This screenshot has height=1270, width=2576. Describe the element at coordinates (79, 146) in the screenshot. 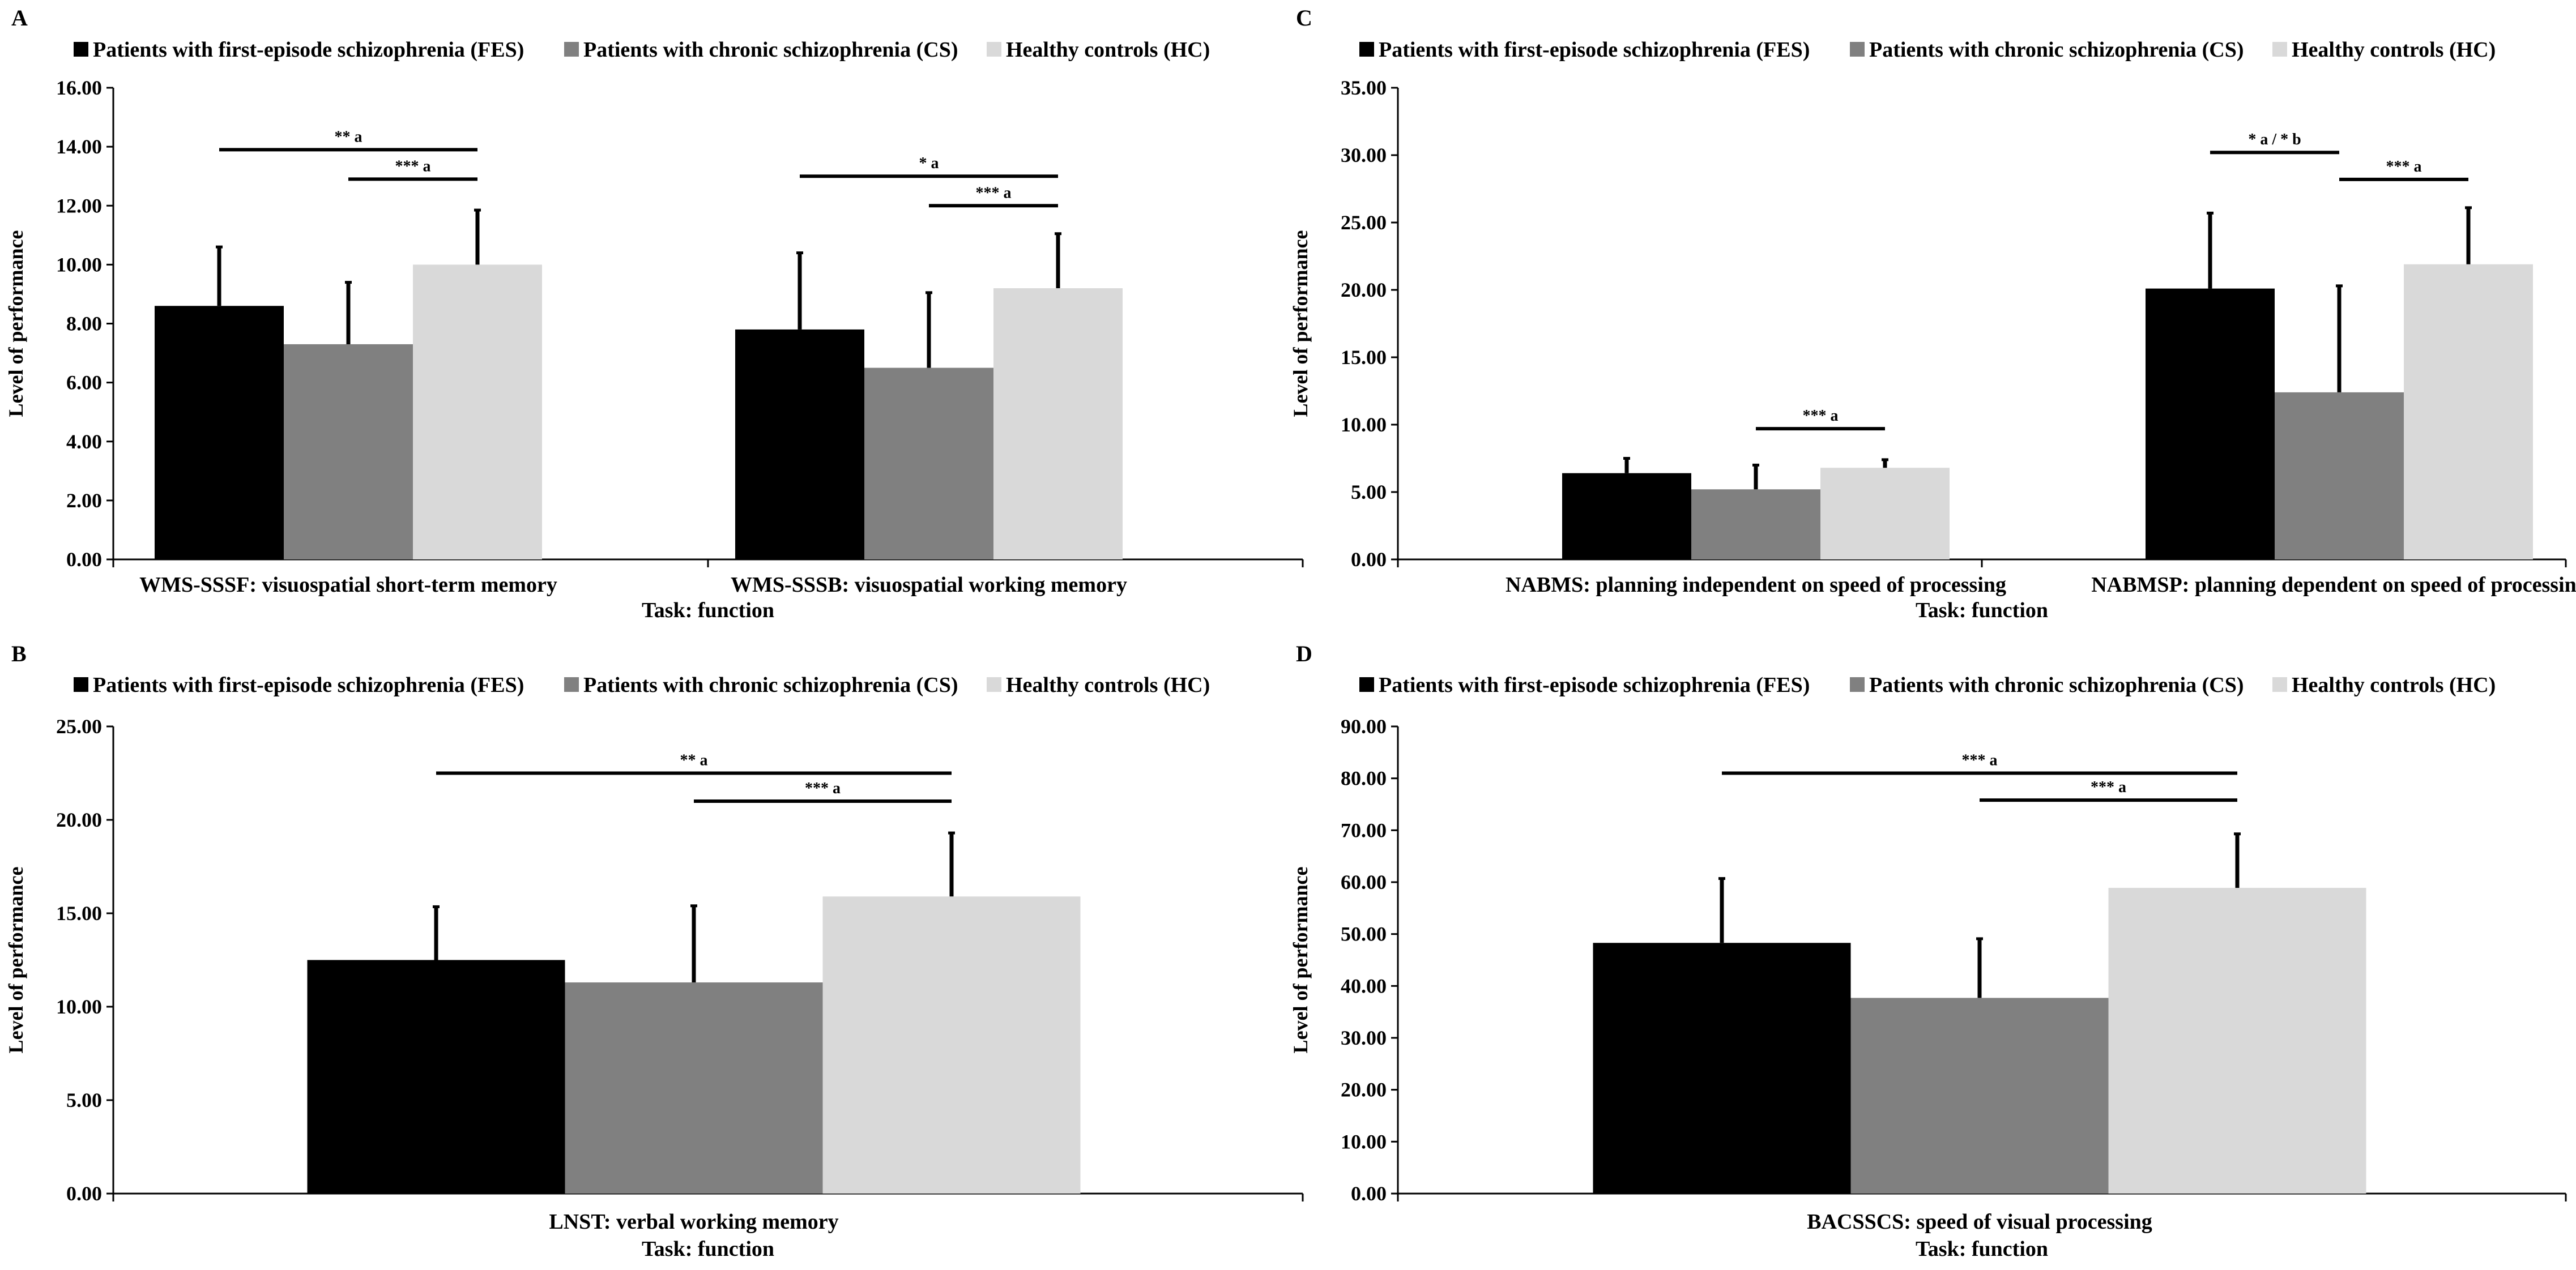

I see `panel-a-y-tick-label-7: 14.00` at that location.